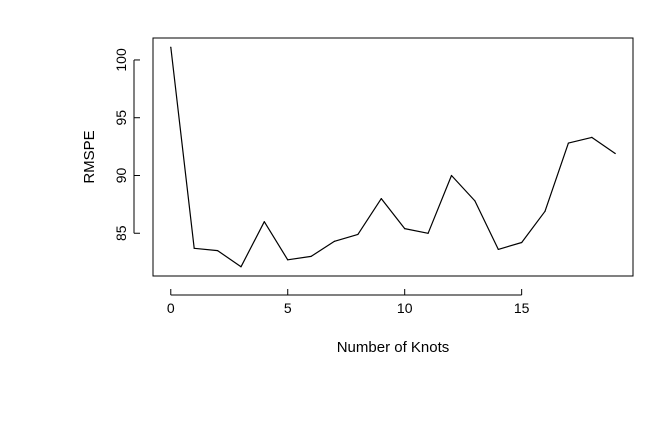  I want to click on y-tick-label: 90, so click(121, 175).